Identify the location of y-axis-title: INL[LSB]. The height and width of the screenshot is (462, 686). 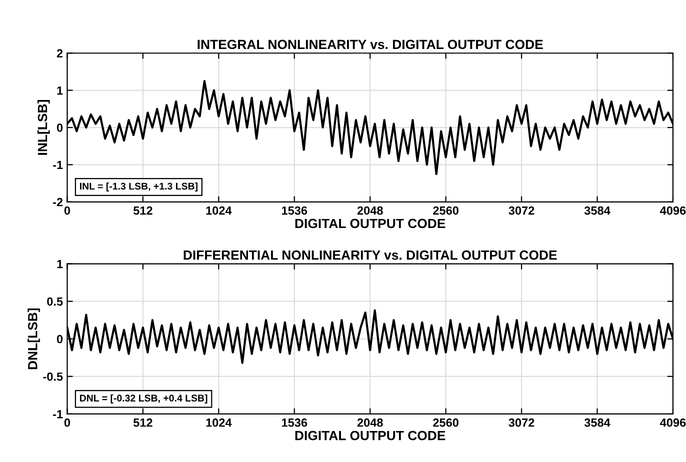
(43, 127).